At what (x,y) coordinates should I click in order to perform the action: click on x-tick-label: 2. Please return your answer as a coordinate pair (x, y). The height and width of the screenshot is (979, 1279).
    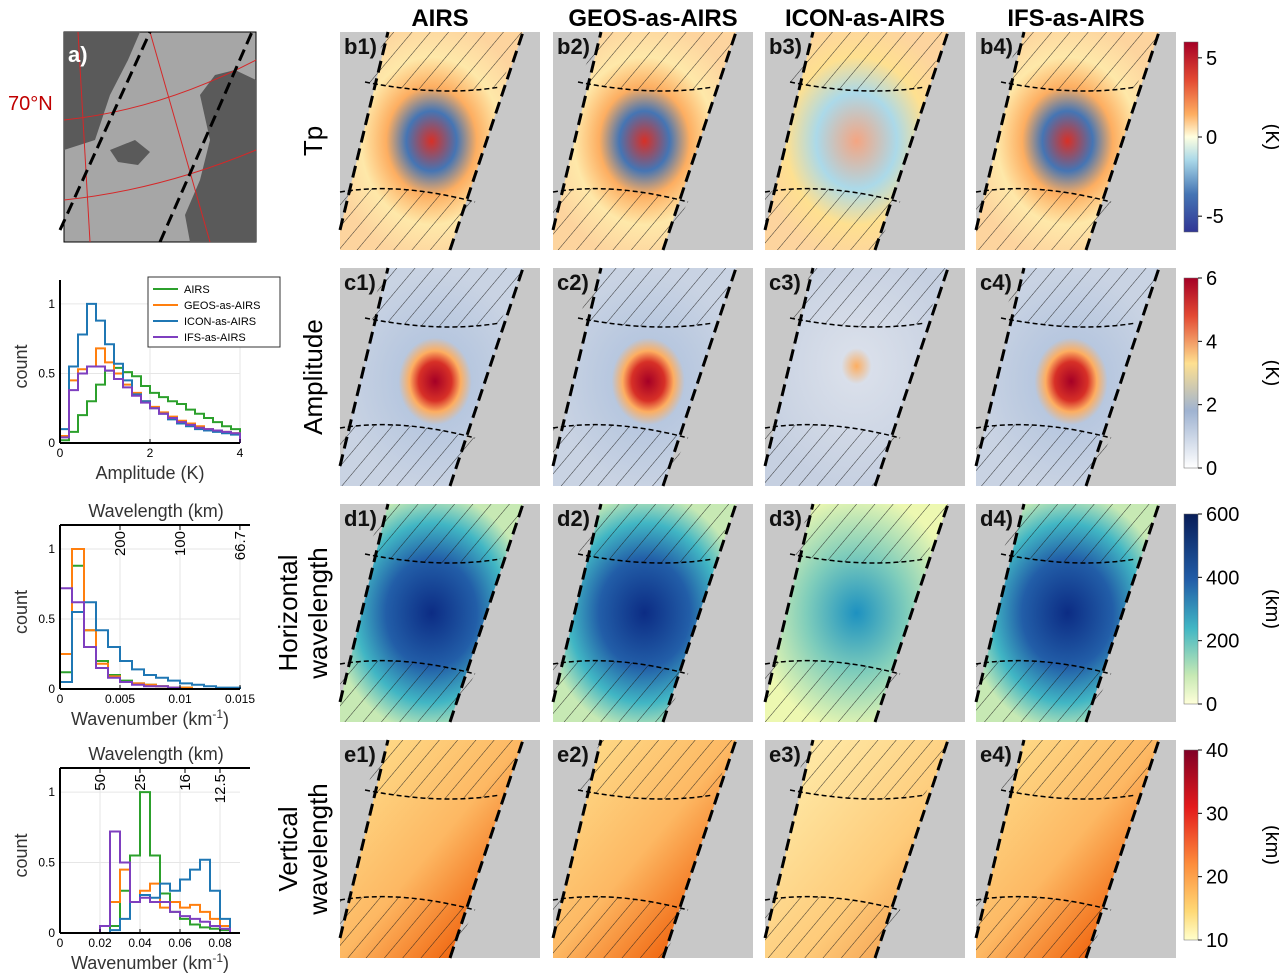
    Looking at the image, I should click on (150, 453).